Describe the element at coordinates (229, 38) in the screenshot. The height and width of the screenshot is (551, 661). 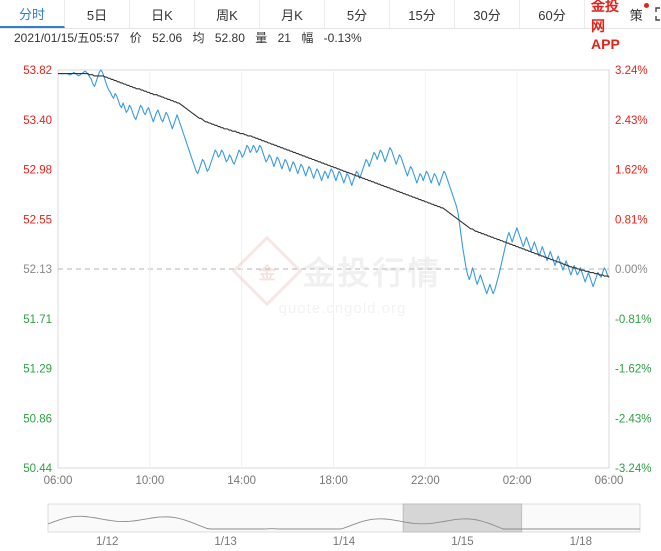
I see `info-avg-value: 52.80` at that location.